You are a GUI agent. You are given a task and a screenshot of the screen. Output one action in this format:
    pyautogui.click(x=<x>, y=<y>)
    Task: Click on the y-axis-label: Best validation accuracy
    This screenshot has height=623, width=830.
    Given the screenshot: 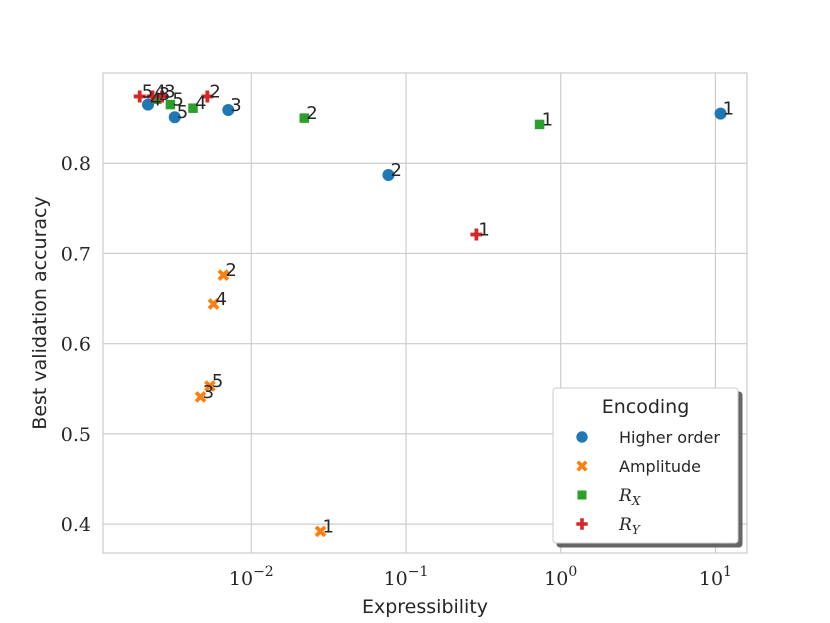 What is the action you would take?
    pyautogui.click(x=40, y=312)
    